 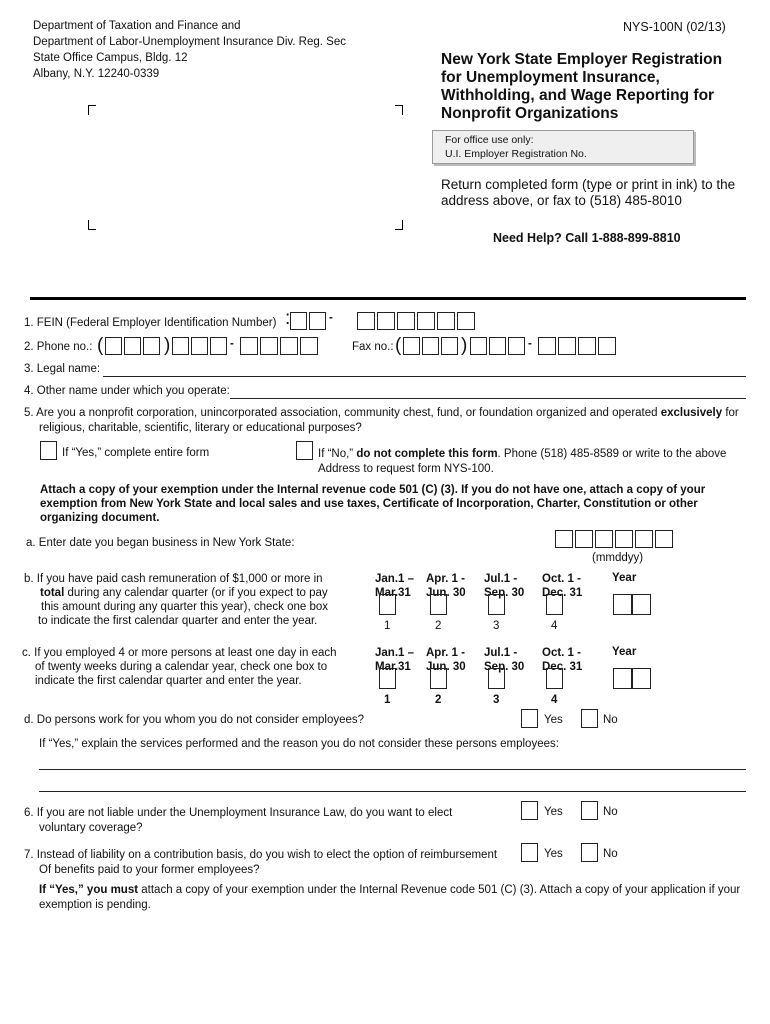 I want to click on q6-no-checkbox, so click(x=589, y=810).